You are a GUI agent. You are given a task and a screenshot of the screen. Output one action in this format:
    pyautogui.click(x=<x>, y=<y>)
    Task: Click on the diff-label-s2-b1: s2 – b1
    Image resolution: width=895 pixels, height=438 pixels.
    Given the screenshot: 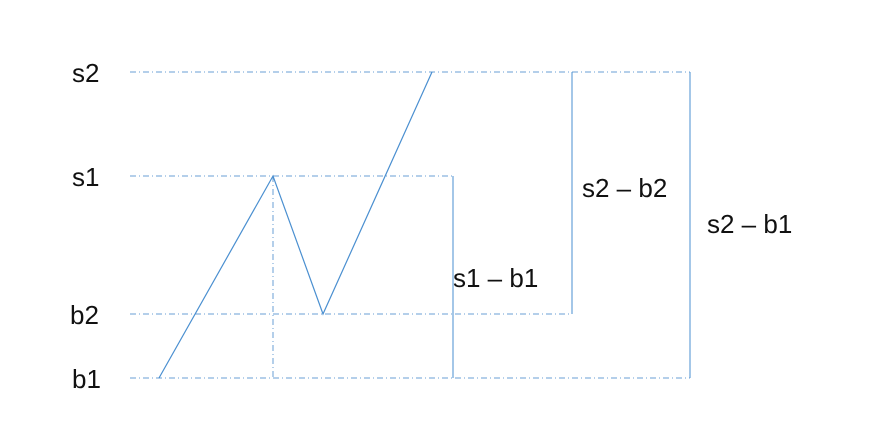 What is the action you would take?
    pyautogui.click(x=750, y=224)
    